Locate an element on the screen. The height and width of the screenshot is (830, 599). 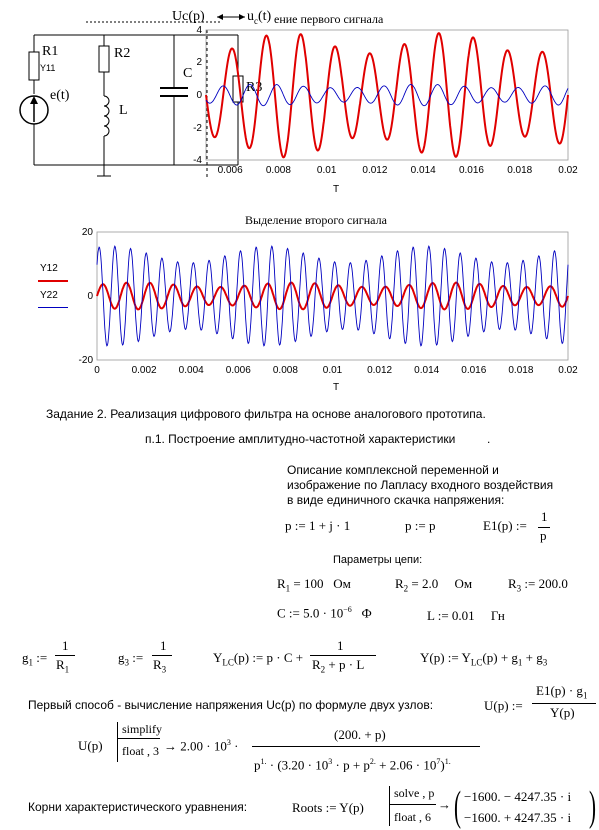
y-tick-label: -4 is located at coordinates (197, 160).